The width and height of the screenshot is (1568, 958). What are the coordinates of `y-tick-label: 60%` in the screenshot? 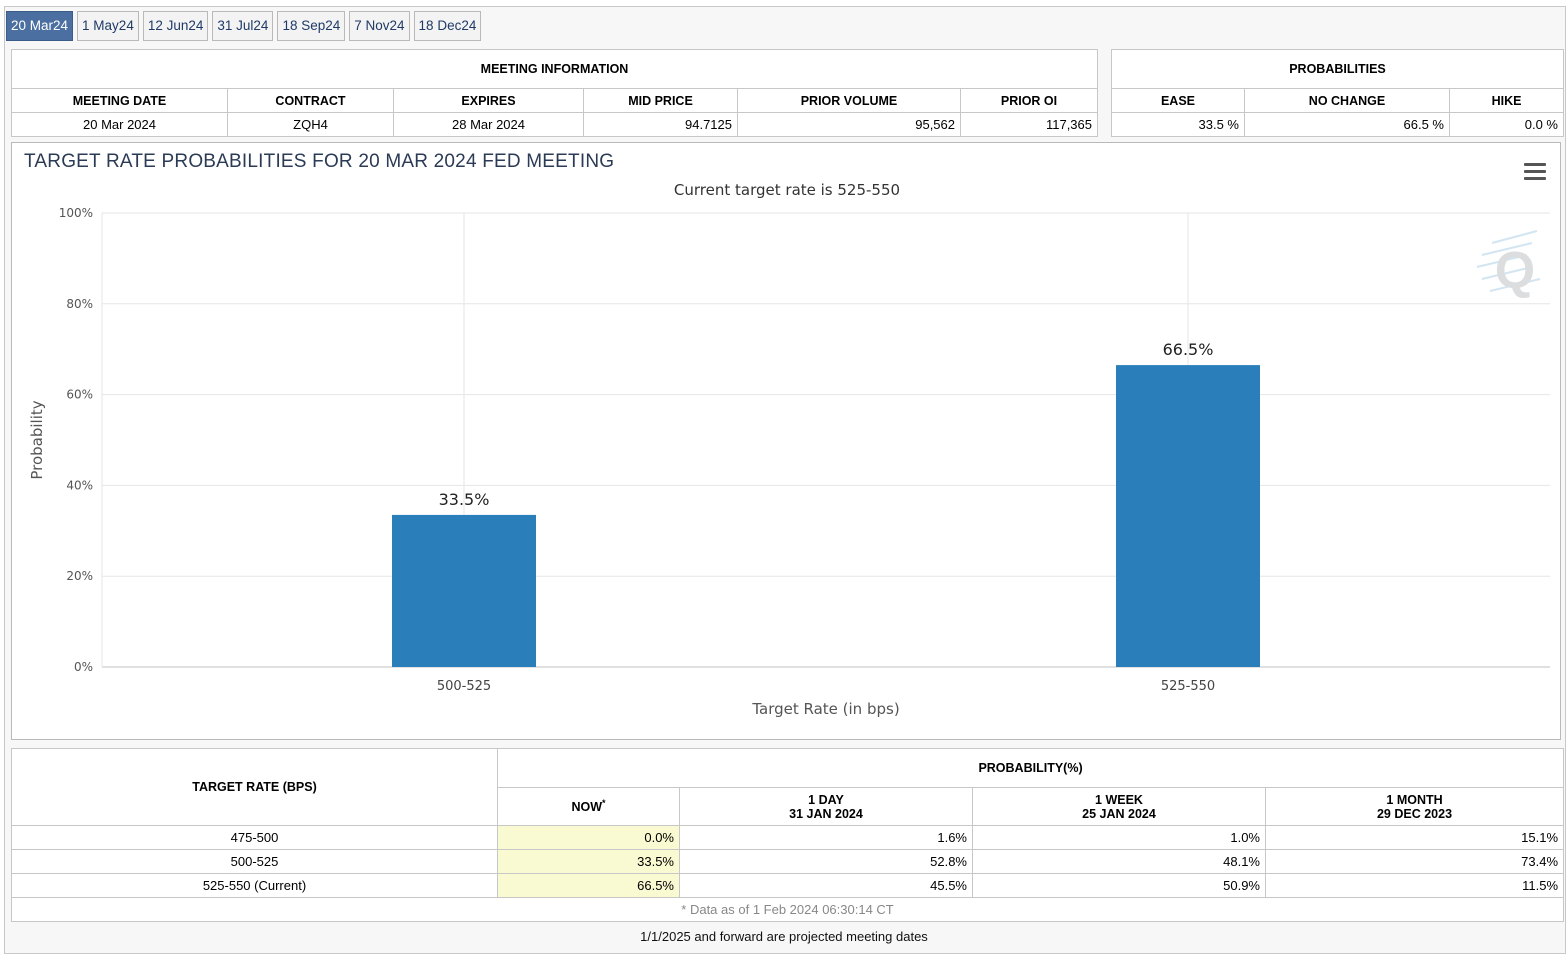 It's located at (79, 395).